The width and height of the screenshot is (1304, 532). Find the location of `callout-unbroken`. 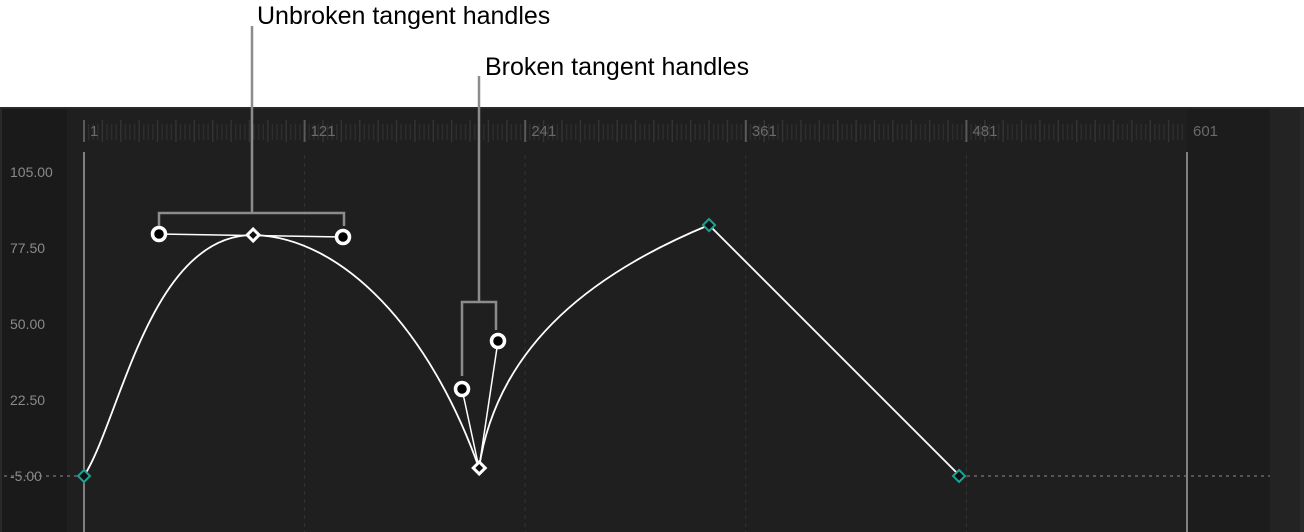

callout-unbroken is located at coordinates (251, 126).